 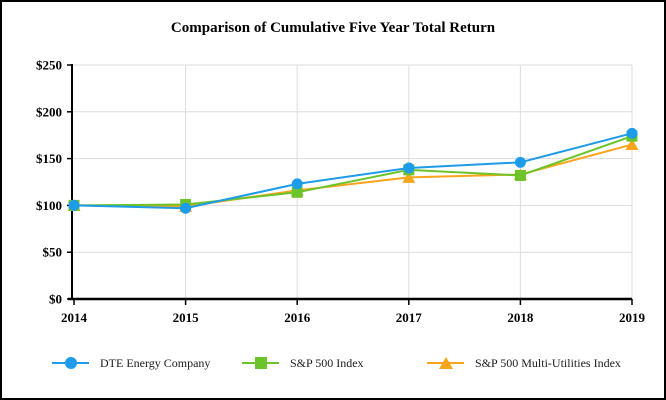 I want to click on legend-label: S&P 500 Index, so click(x=327, y=362).